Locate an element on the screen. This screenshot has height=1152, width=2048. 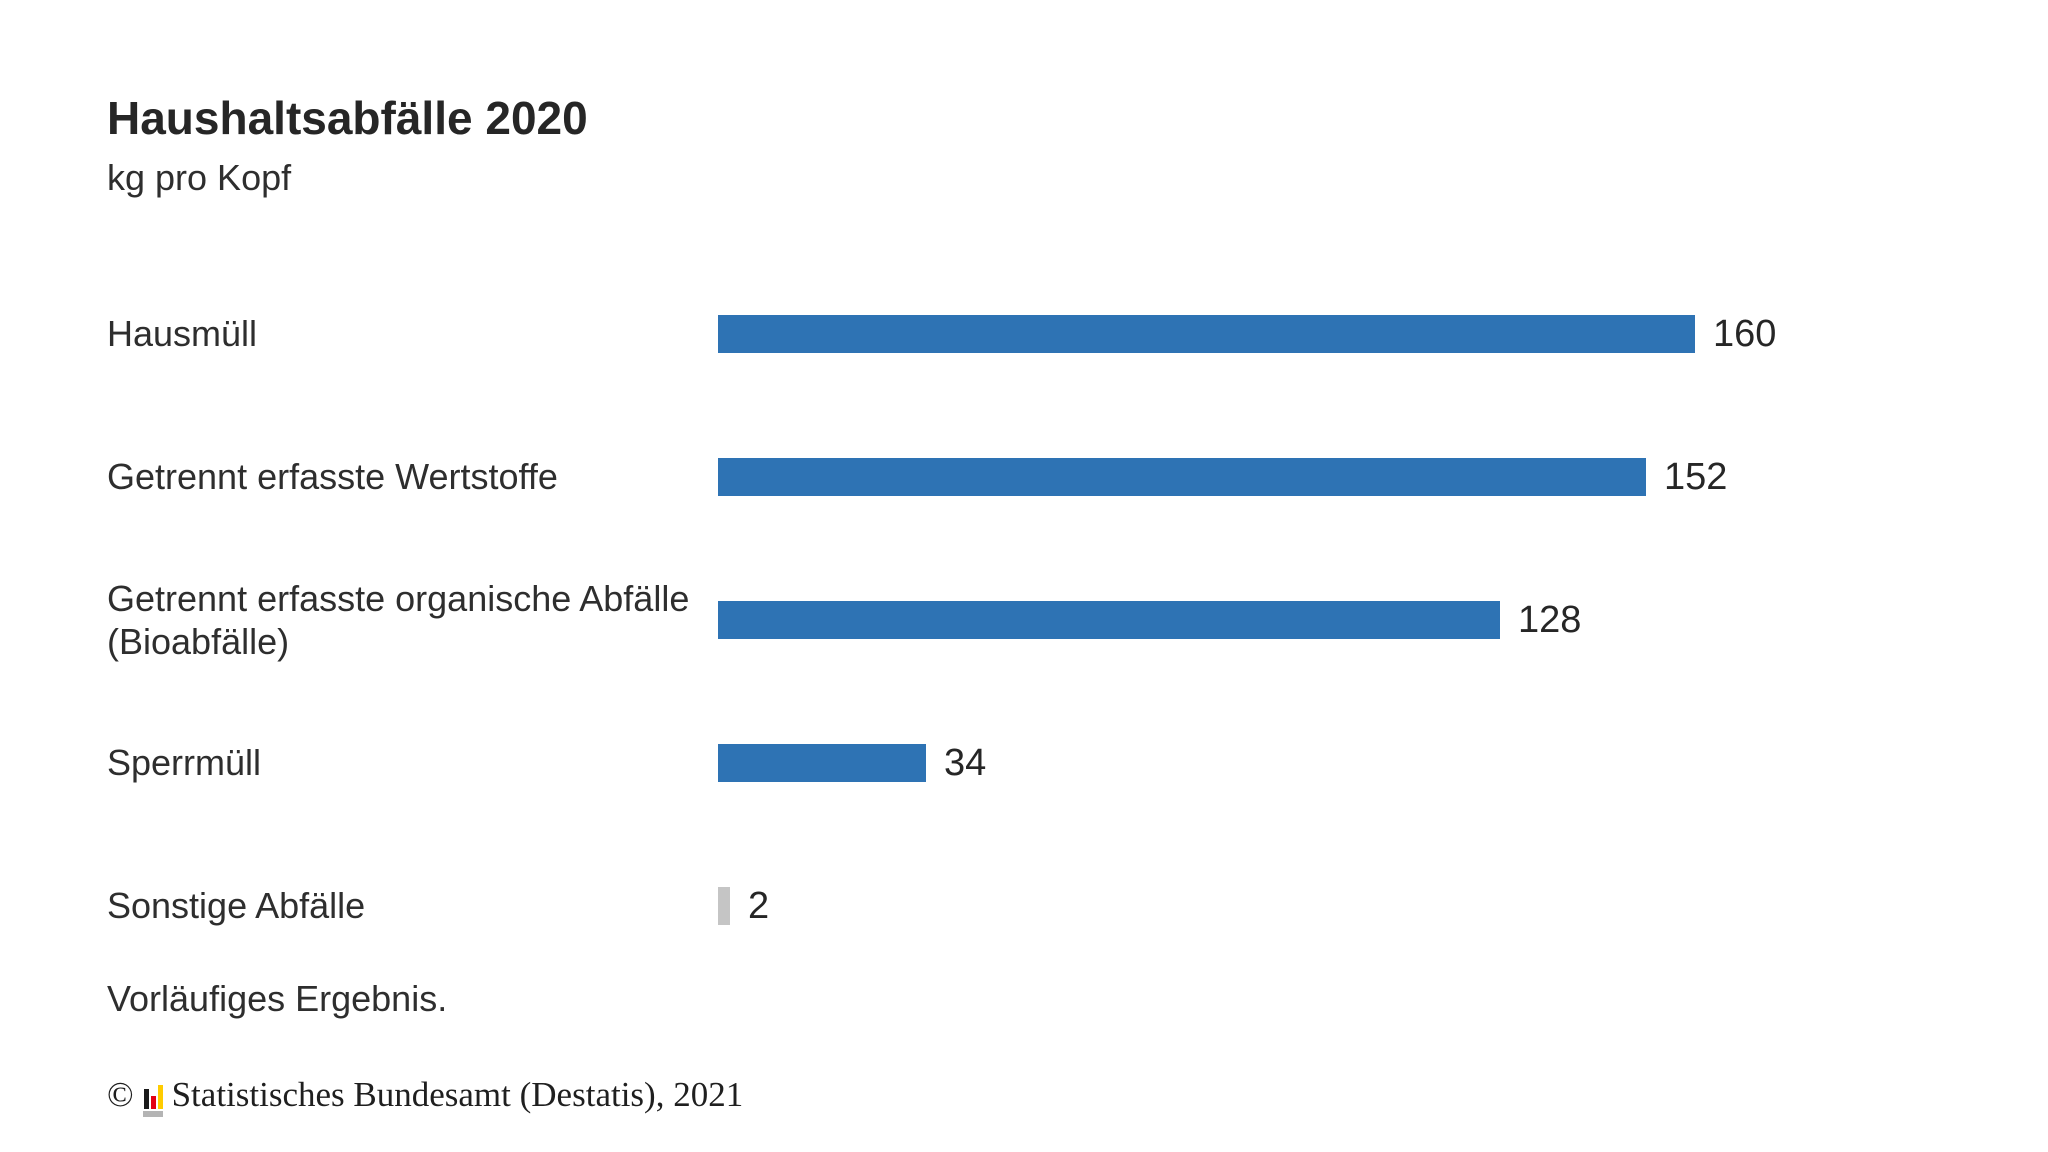
footnote: Vorläufiges Ergebnis. is located at coordinates (277, 998).